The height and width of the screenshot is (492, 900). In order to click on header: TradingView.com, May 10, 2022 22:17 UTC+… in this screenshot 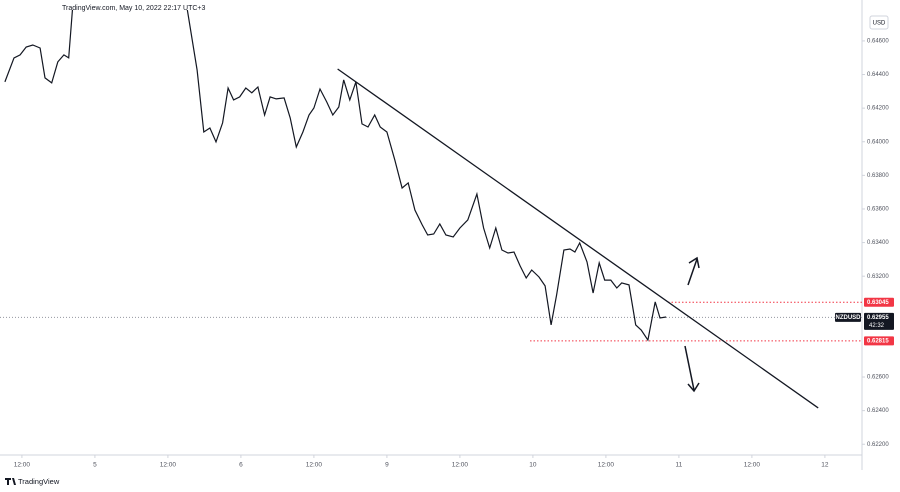, I will do `click(133, 8)`.